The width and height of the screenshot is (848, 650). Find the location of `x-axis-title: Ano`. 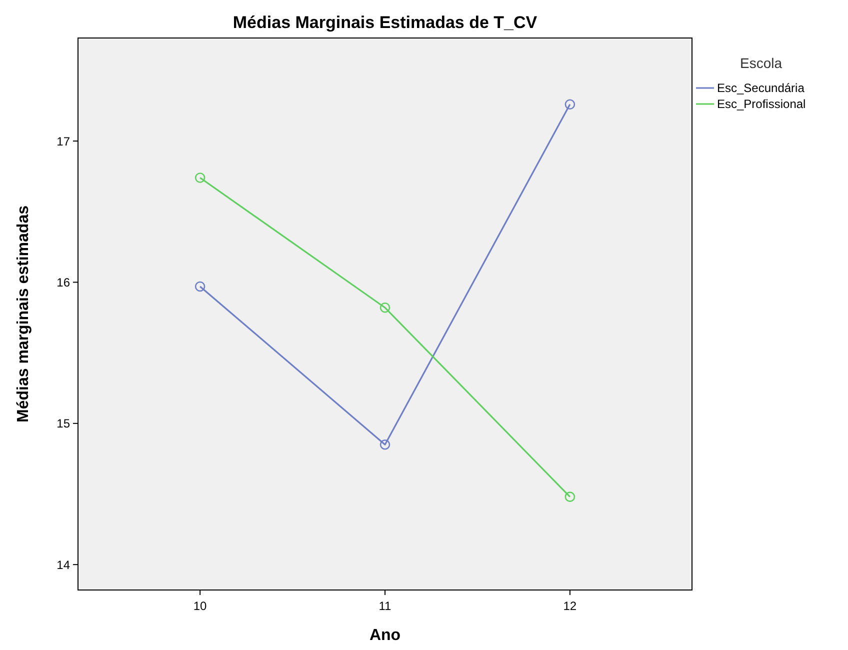

x-axis-title: Ano is located at coordinates (385, 635).